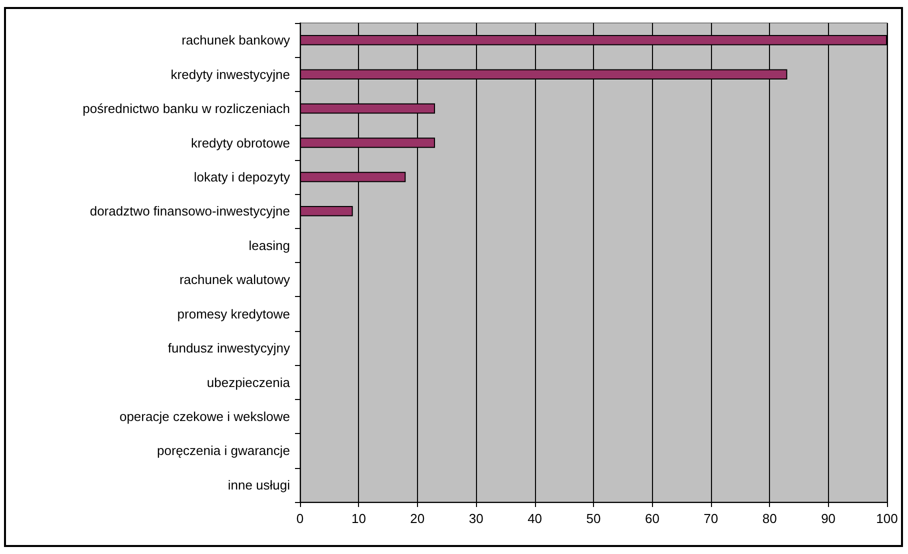 The width and height of the screenshot is (908, 554). What do you see at coordinates (229, 348) in the screenshot?
I see `y-tick-label: fundusz inwestycyjny` at bounding box center [229, 348].